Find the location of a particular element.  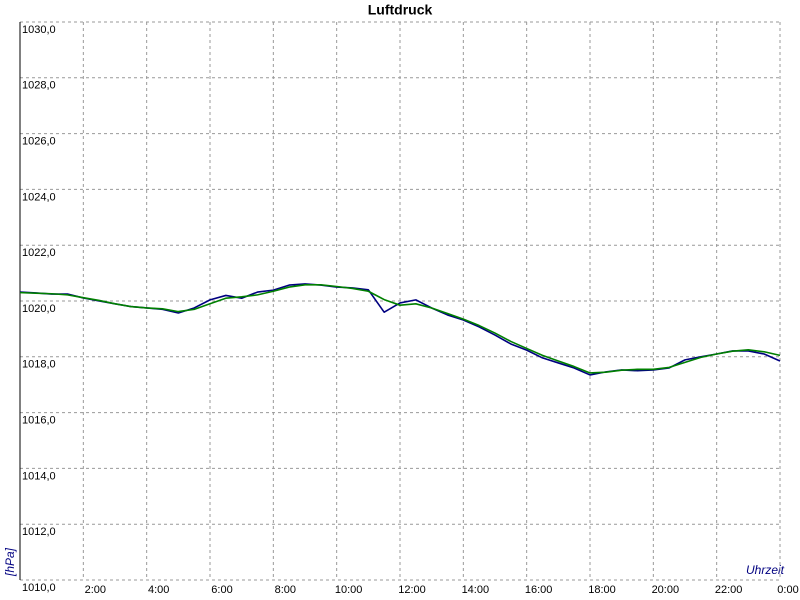

x-tick-label: 2:00 is located at coordinates (95, 590).